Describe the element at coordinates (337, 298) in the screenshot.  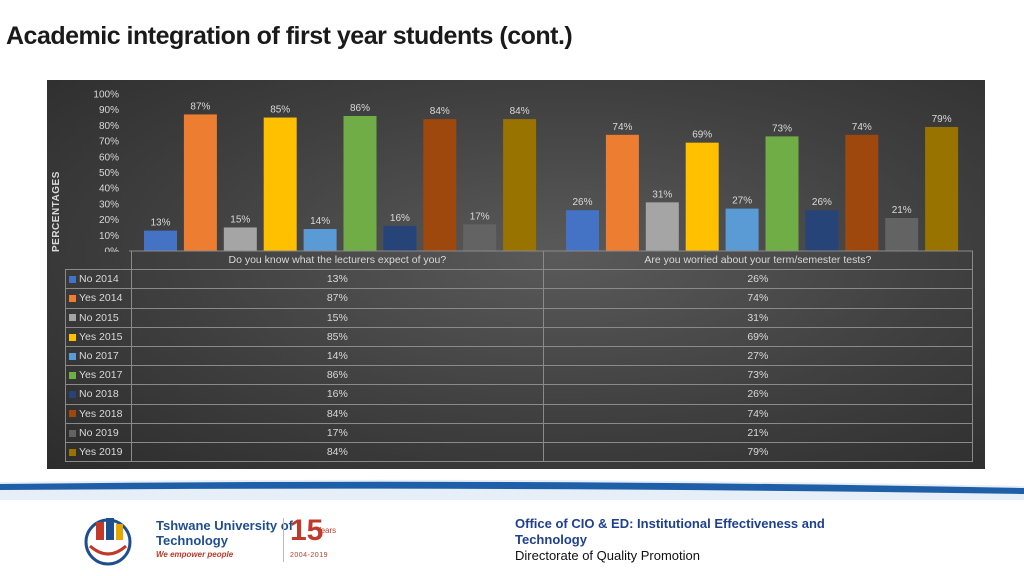
I see `table-cell: 87%` at that location.